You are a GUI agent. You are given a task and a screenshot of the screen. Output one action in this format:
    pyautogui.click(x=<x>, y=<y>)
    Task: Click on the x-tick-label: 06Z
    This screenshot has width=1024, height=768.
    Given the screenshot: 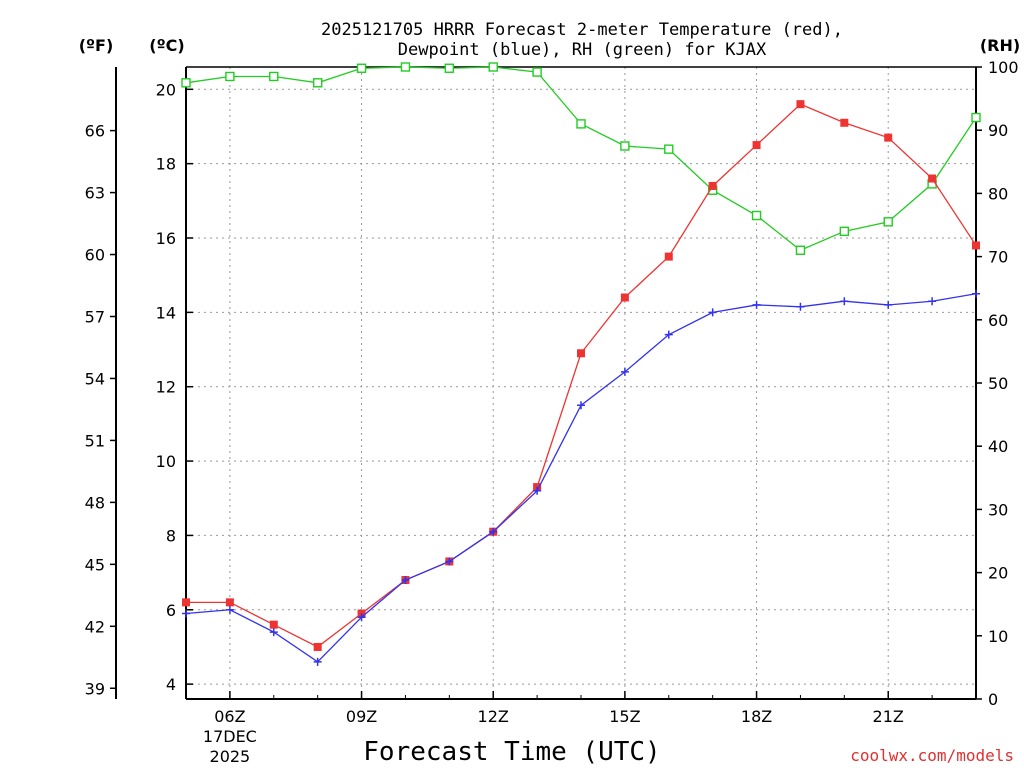 What is the action you would take?
    pyautogui.click(x=229, y=716)
    